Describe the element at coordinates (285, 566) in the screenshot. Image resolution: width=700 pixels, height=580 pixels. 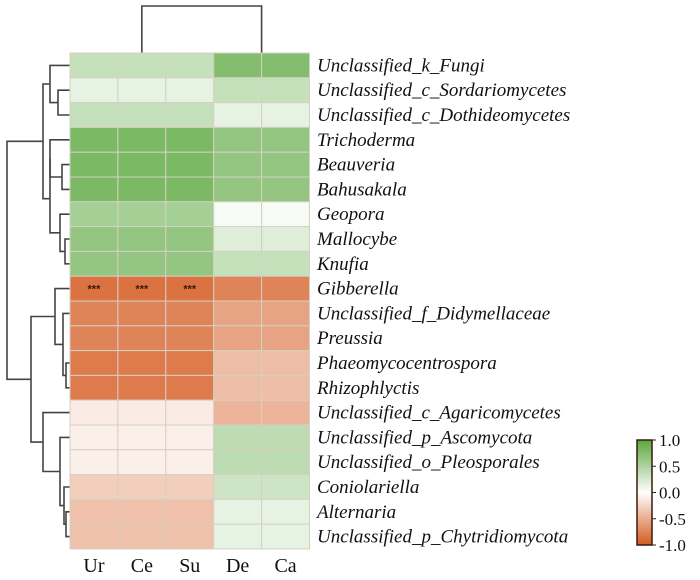
I see `column-label: Ca` at that location.